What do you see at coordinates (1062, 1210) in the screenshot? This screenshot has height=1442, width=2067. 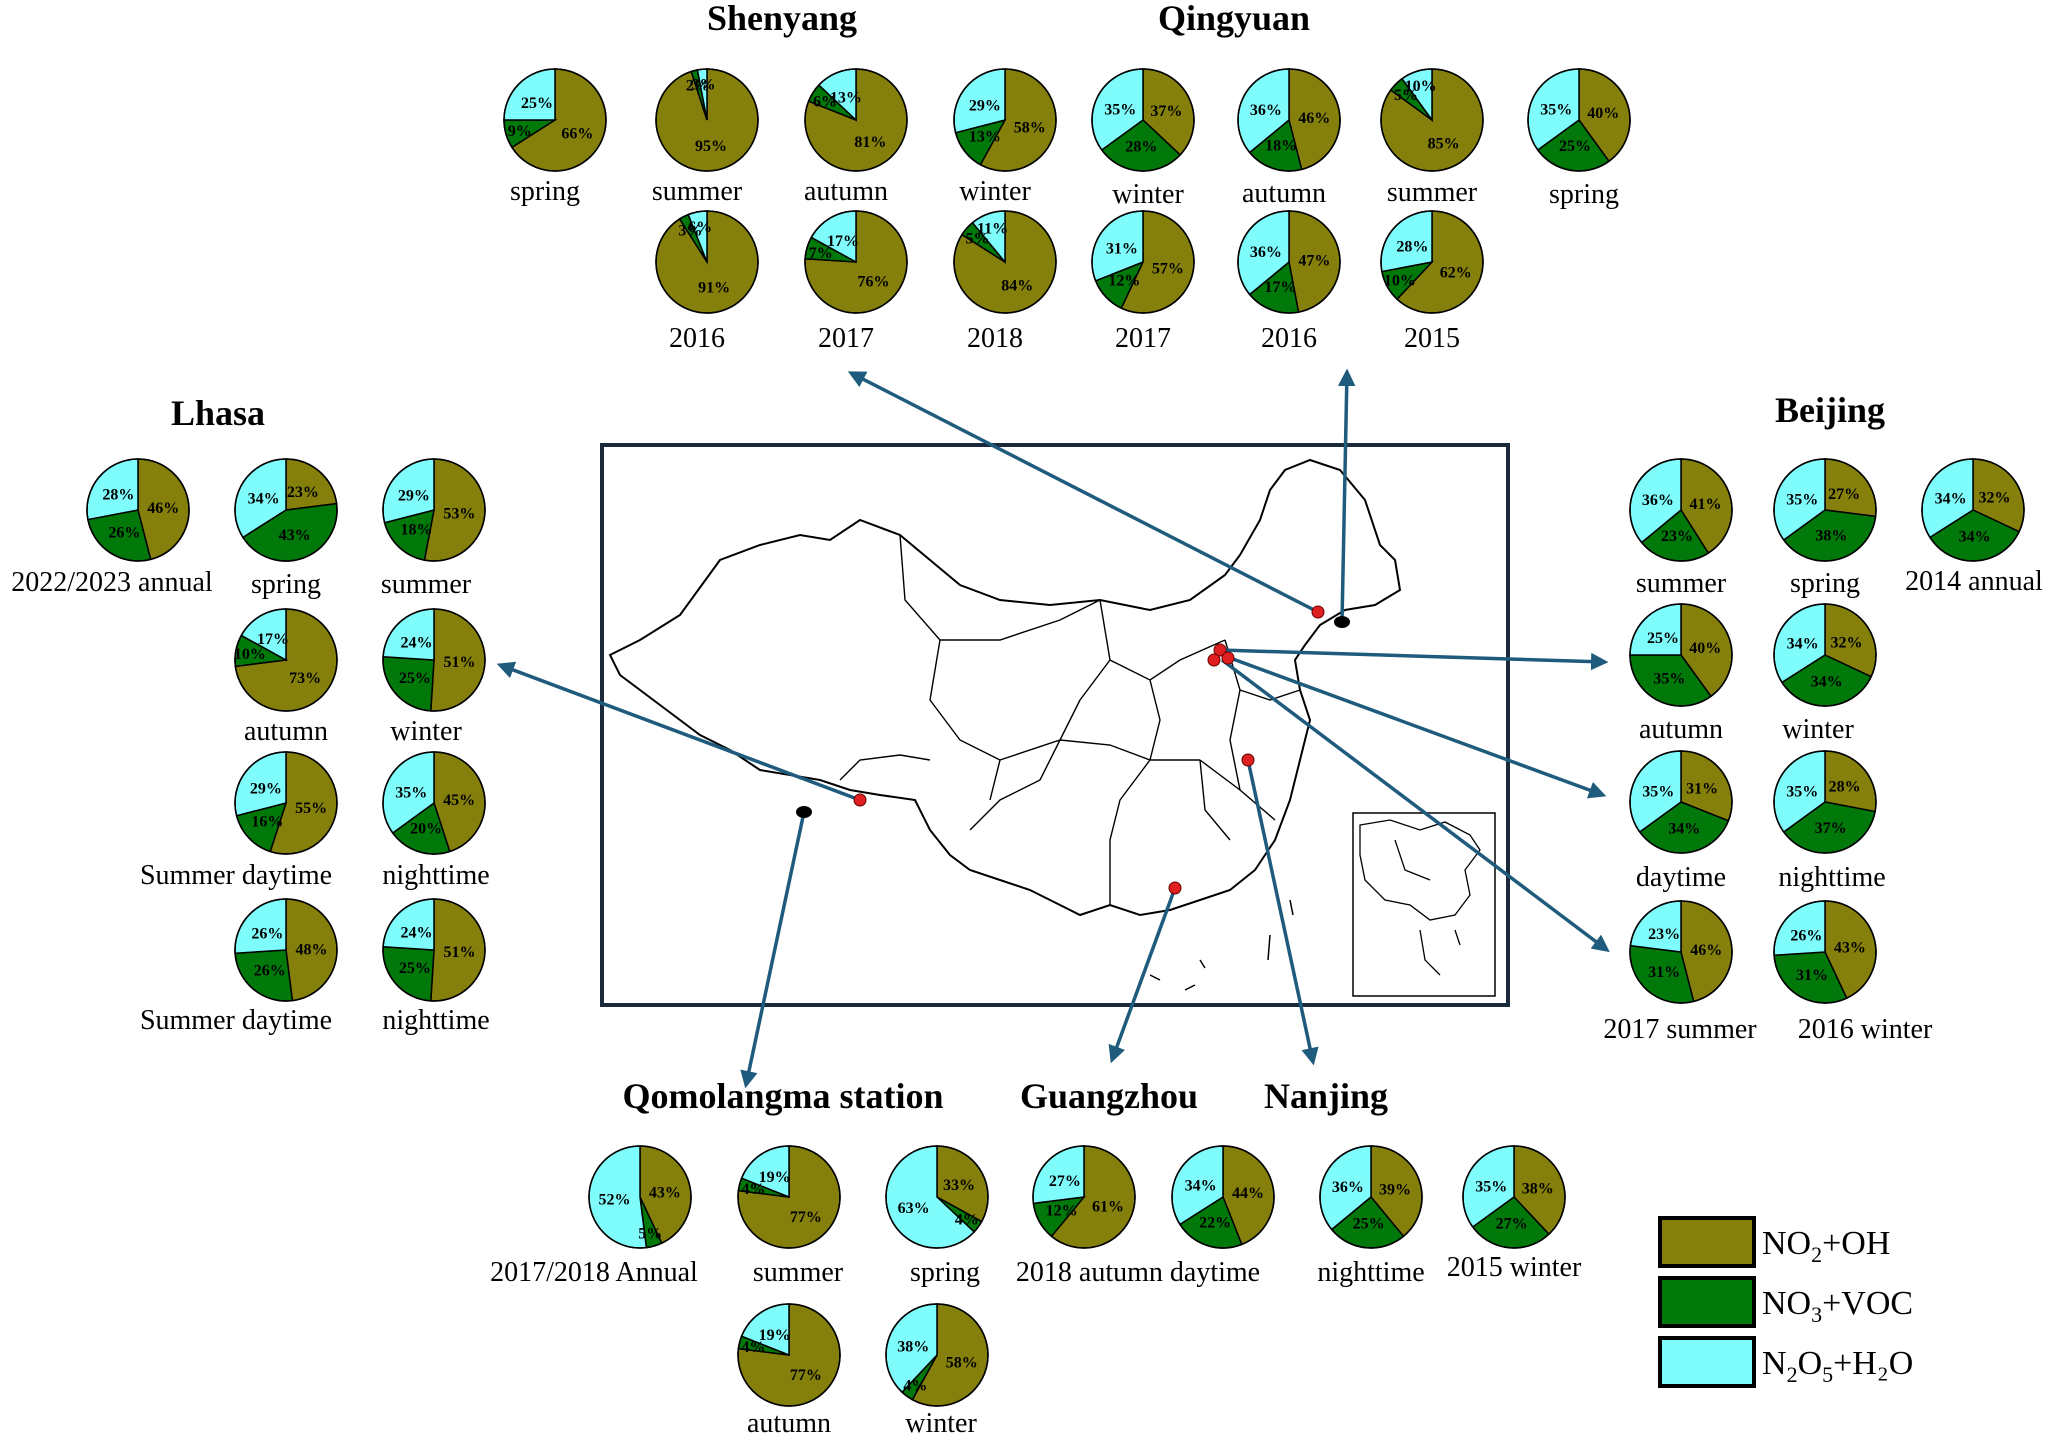 I see `pie-percent-label: 12%` at bounding box center [1062, 1210].